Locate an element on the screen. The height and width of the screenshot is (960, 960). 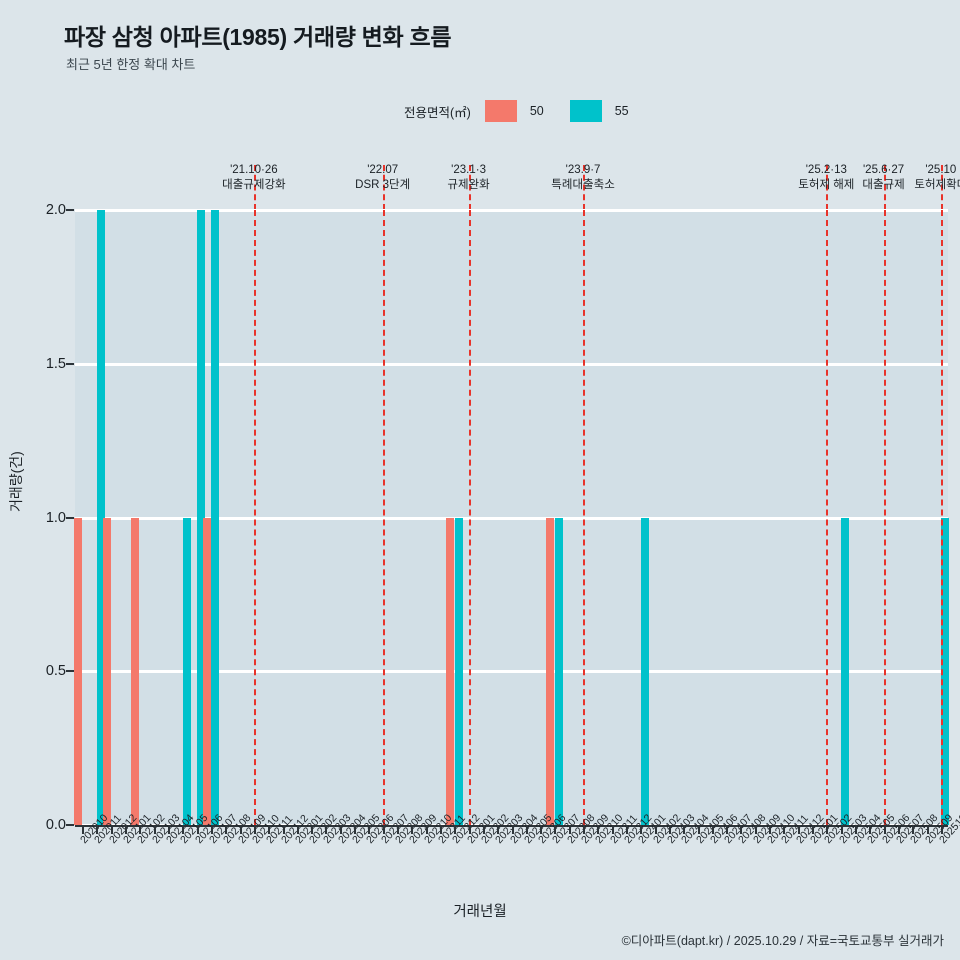
legend: 전용면적(㎡) 50 55 is located at coordinates (516, 111).